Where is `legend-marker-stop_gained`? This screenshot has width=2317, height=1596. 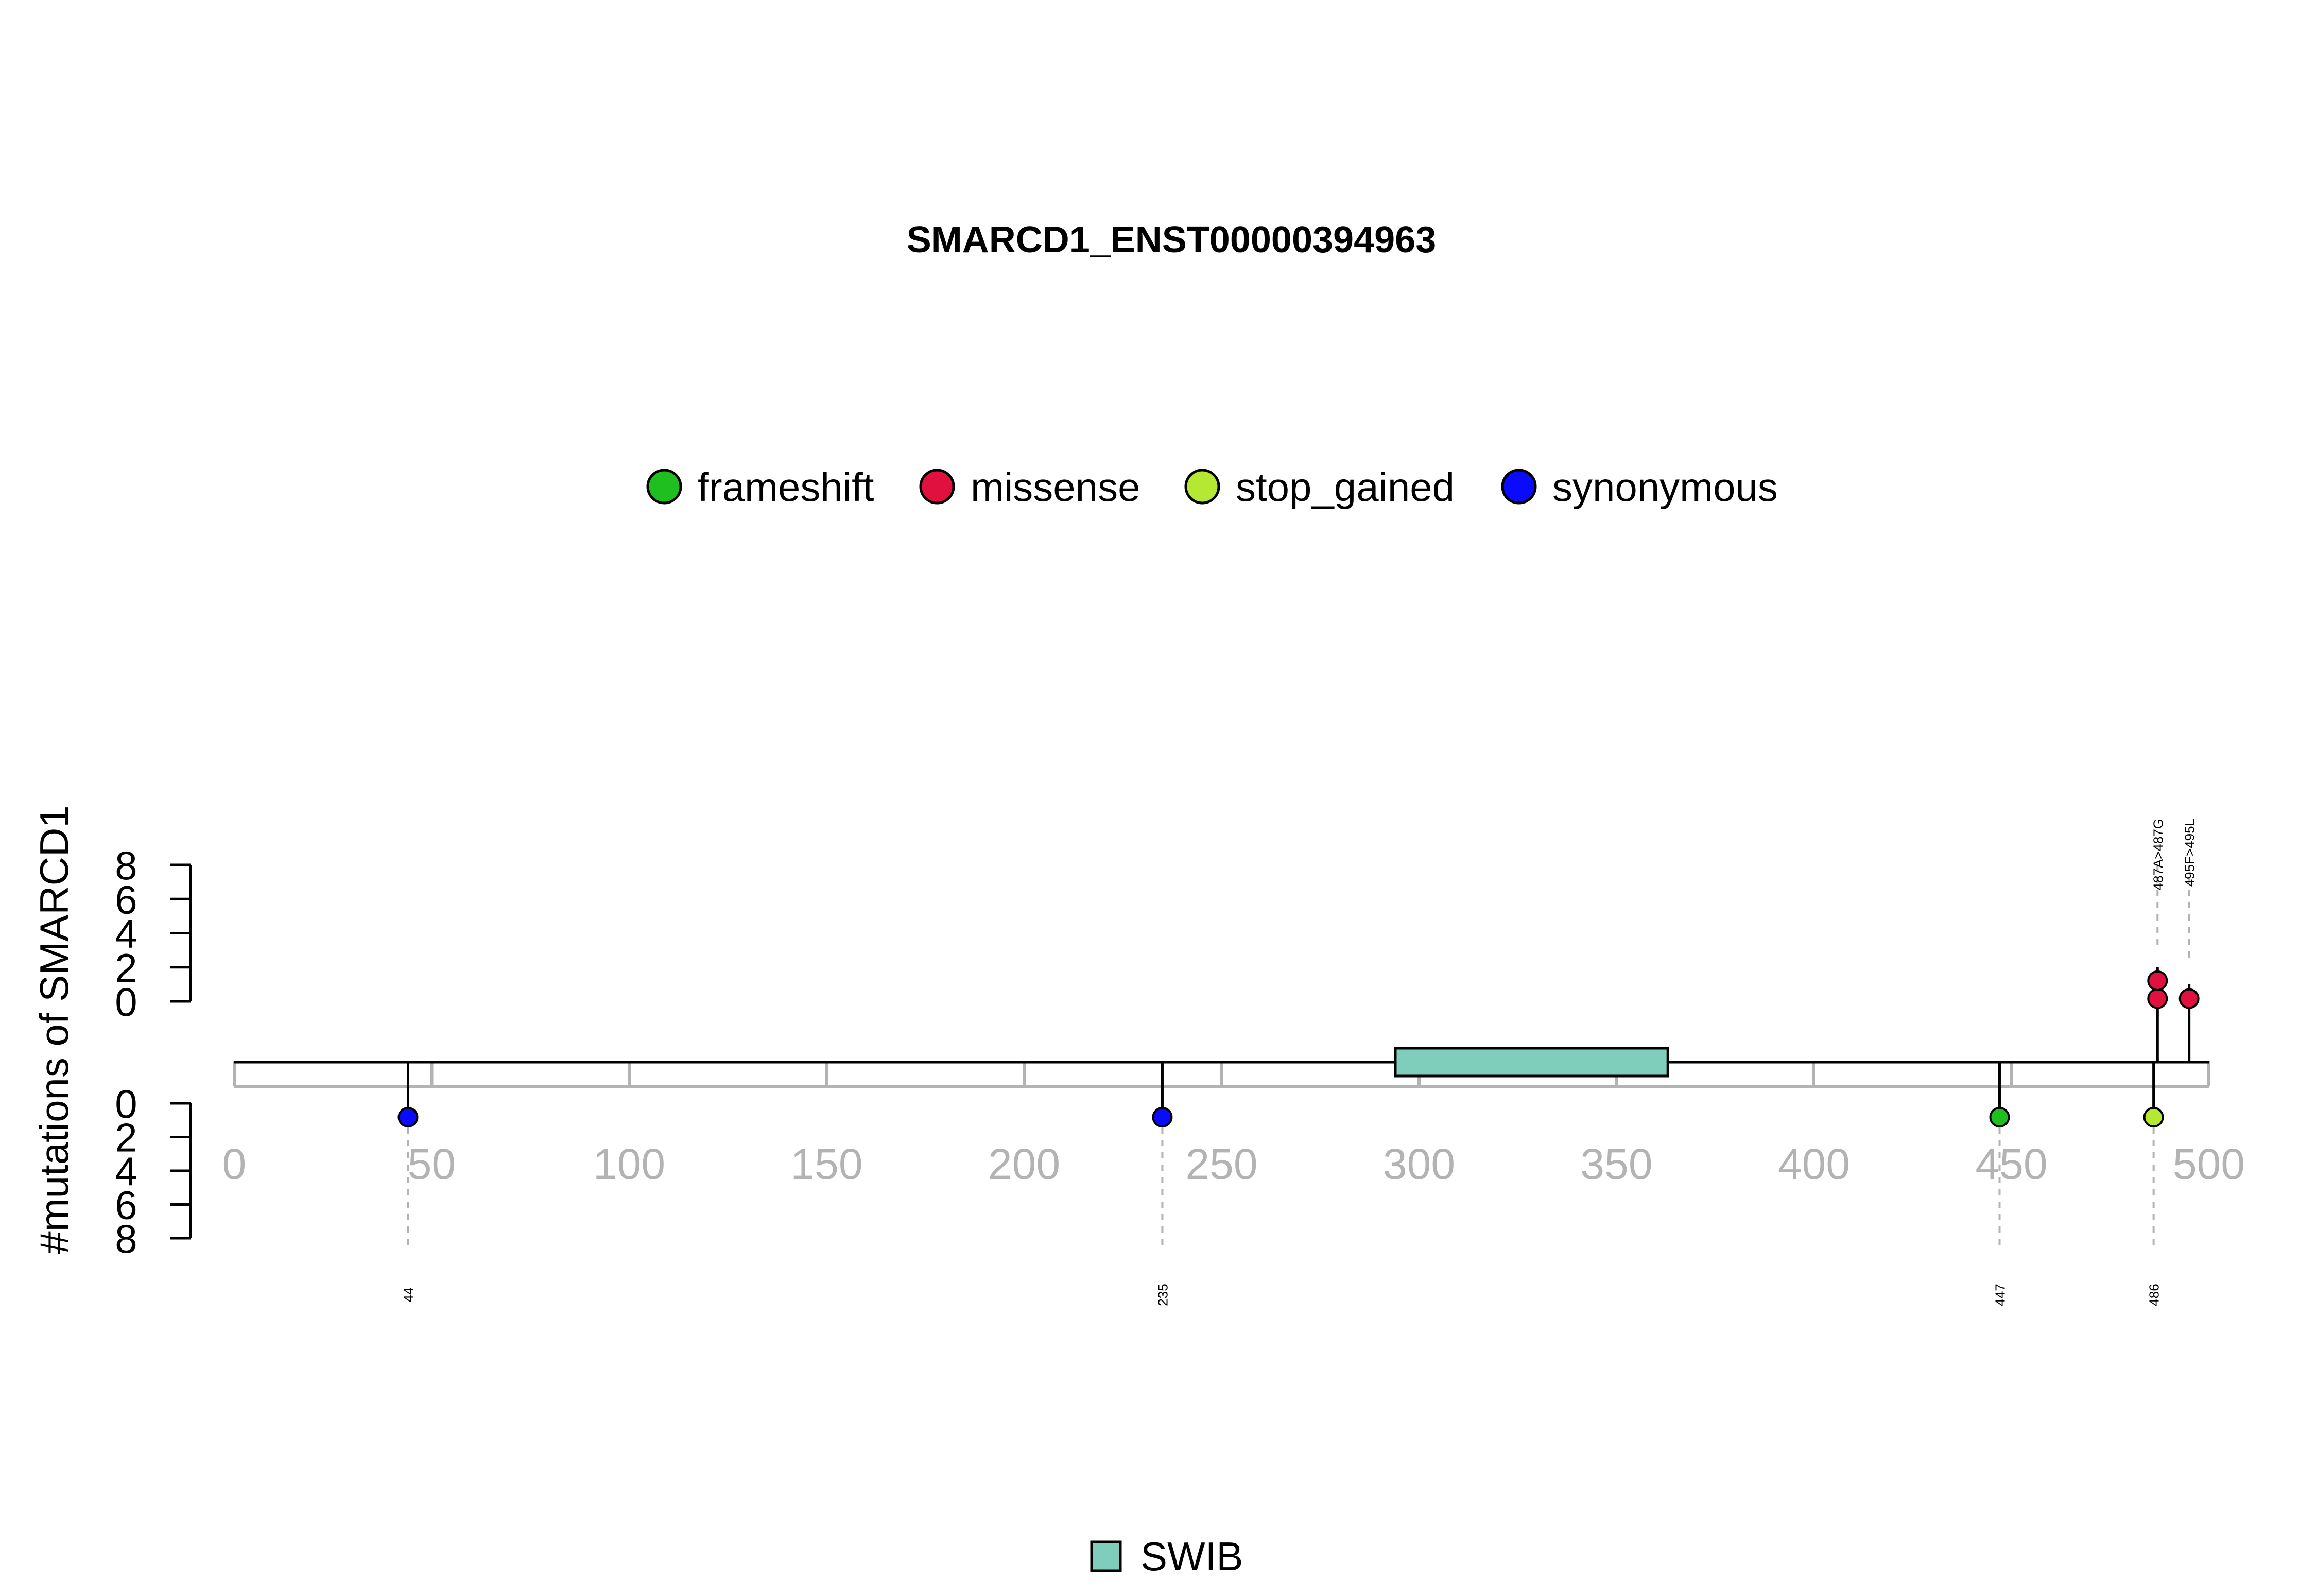
legend-marker-stop_gained is located at coordinates (1202, 487).